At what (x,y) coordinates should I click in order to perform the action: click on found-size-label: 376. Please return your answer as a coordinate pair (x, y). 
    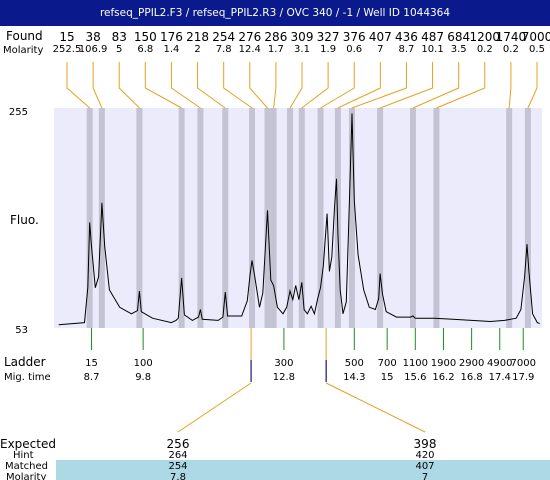
    Looking at the image, I should click on (354, 37).